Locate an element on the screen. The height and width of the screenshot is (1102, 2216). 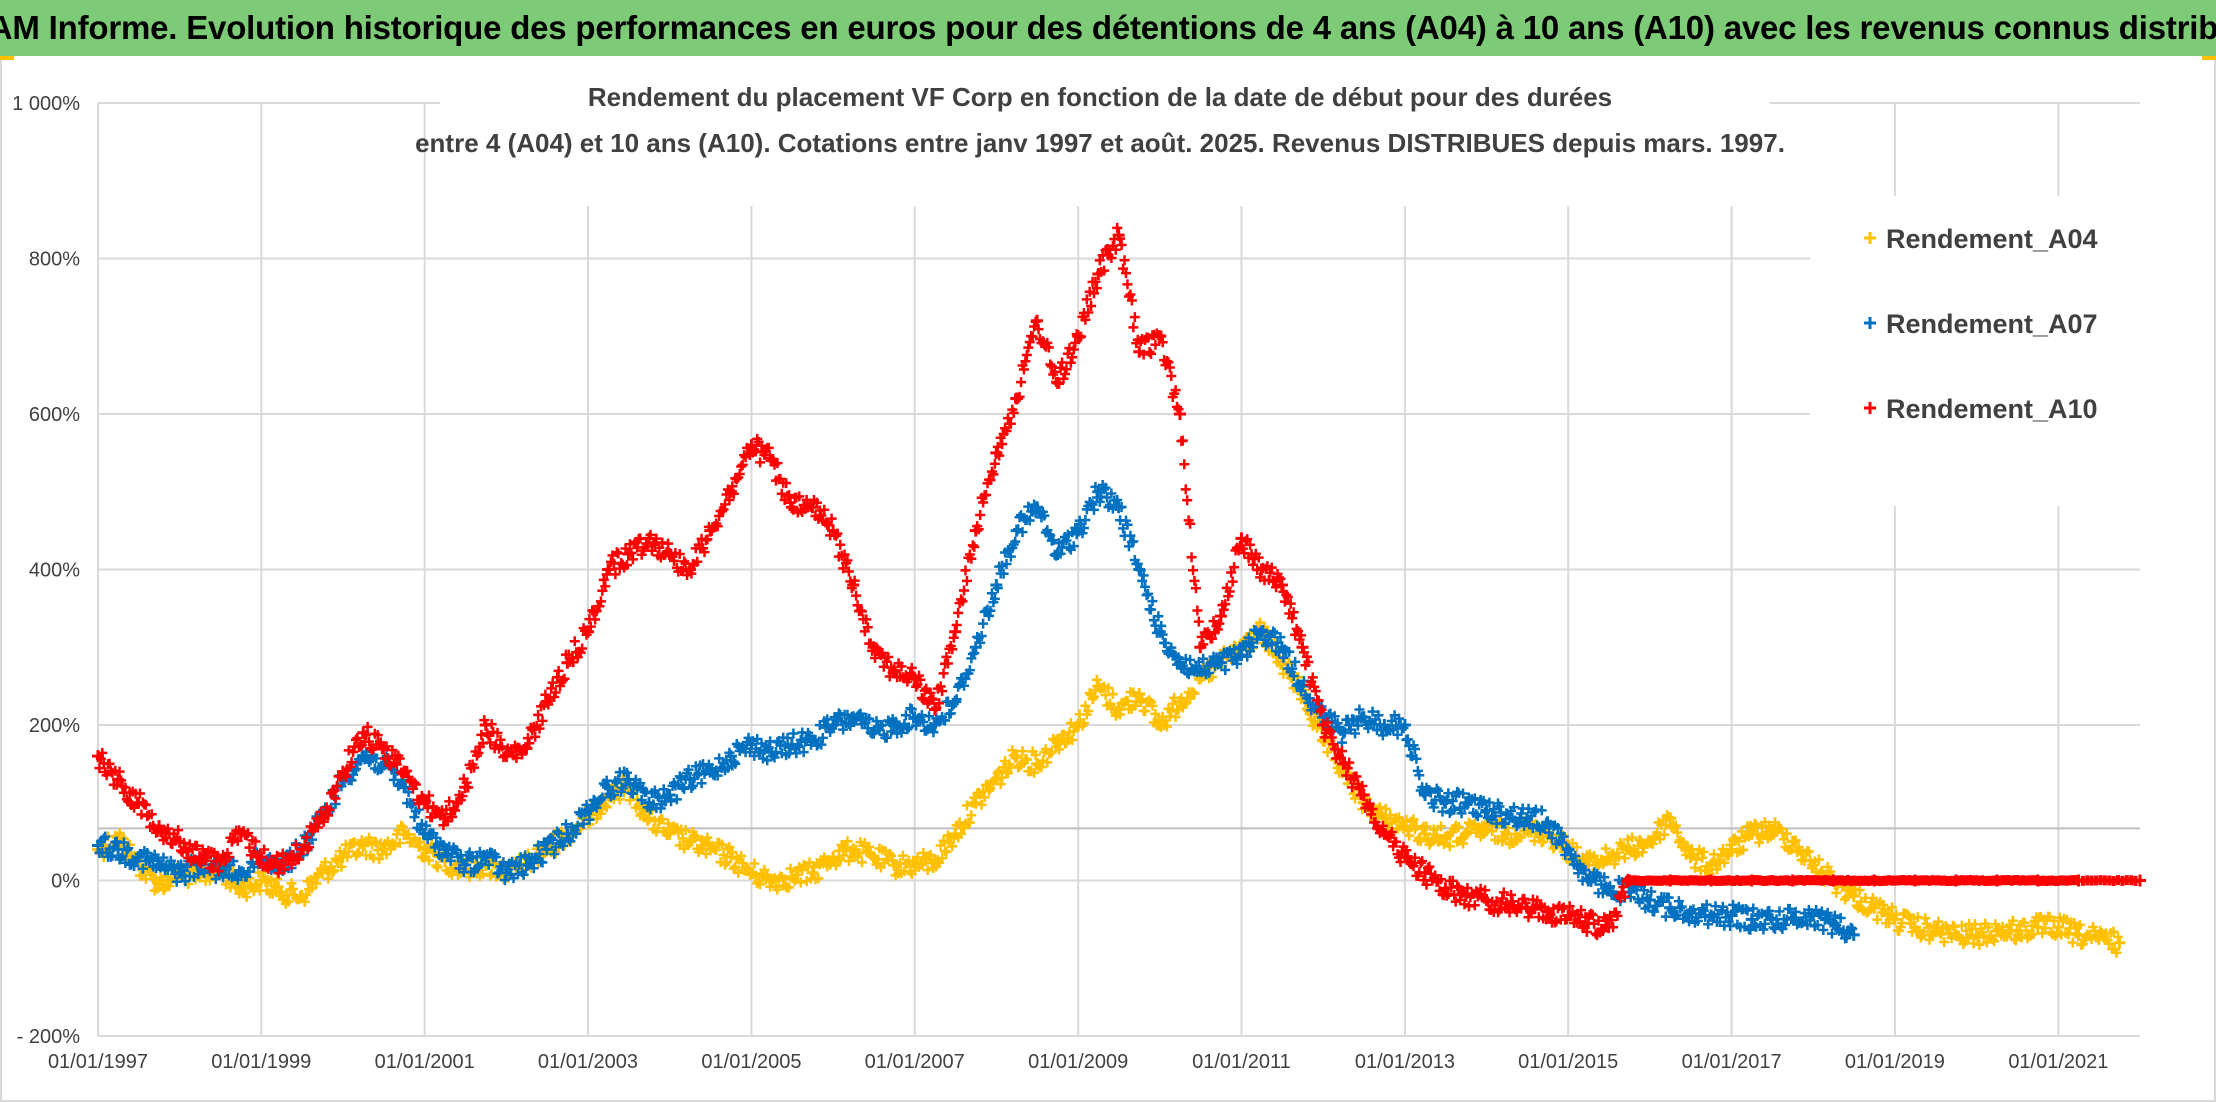
legend-label: Rendement_A07 is located at coordinates (1992, 324).